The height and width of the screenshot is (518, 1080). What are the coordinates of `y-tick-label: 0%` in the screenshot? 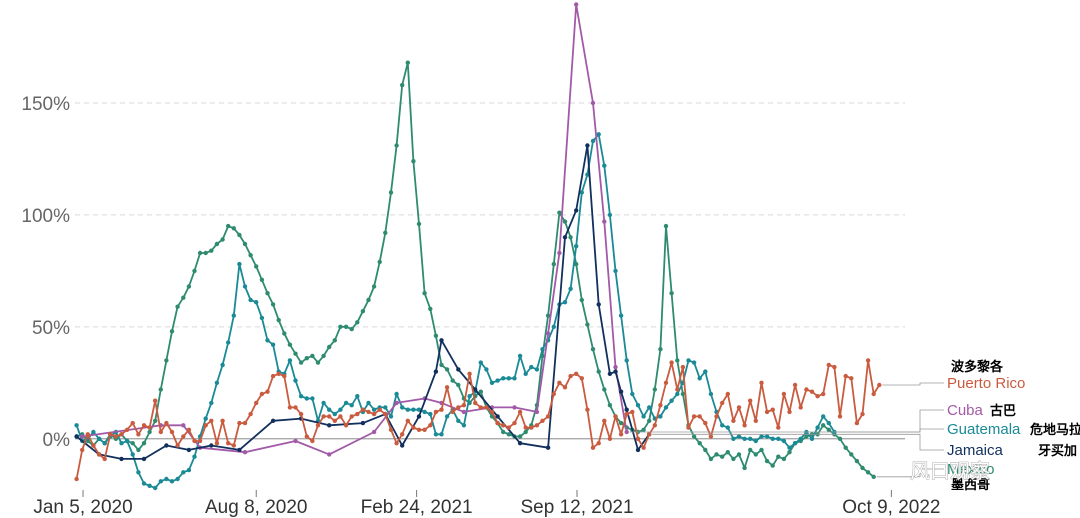 It's located at (57, 440).